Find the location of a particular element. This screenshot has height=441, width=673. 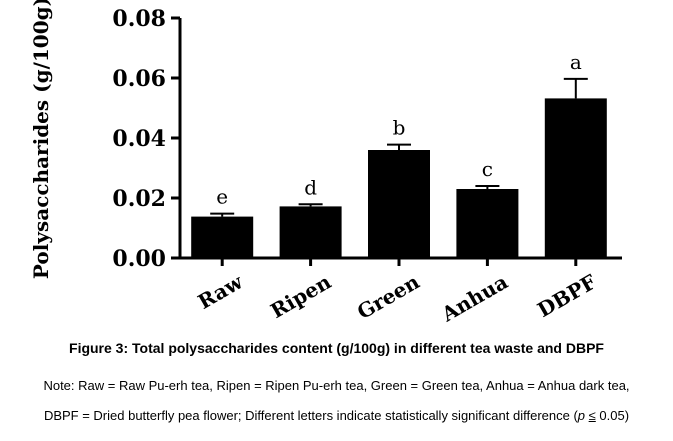

x-tick-label-ripen: Ripen is located at coordinates (300, 296).